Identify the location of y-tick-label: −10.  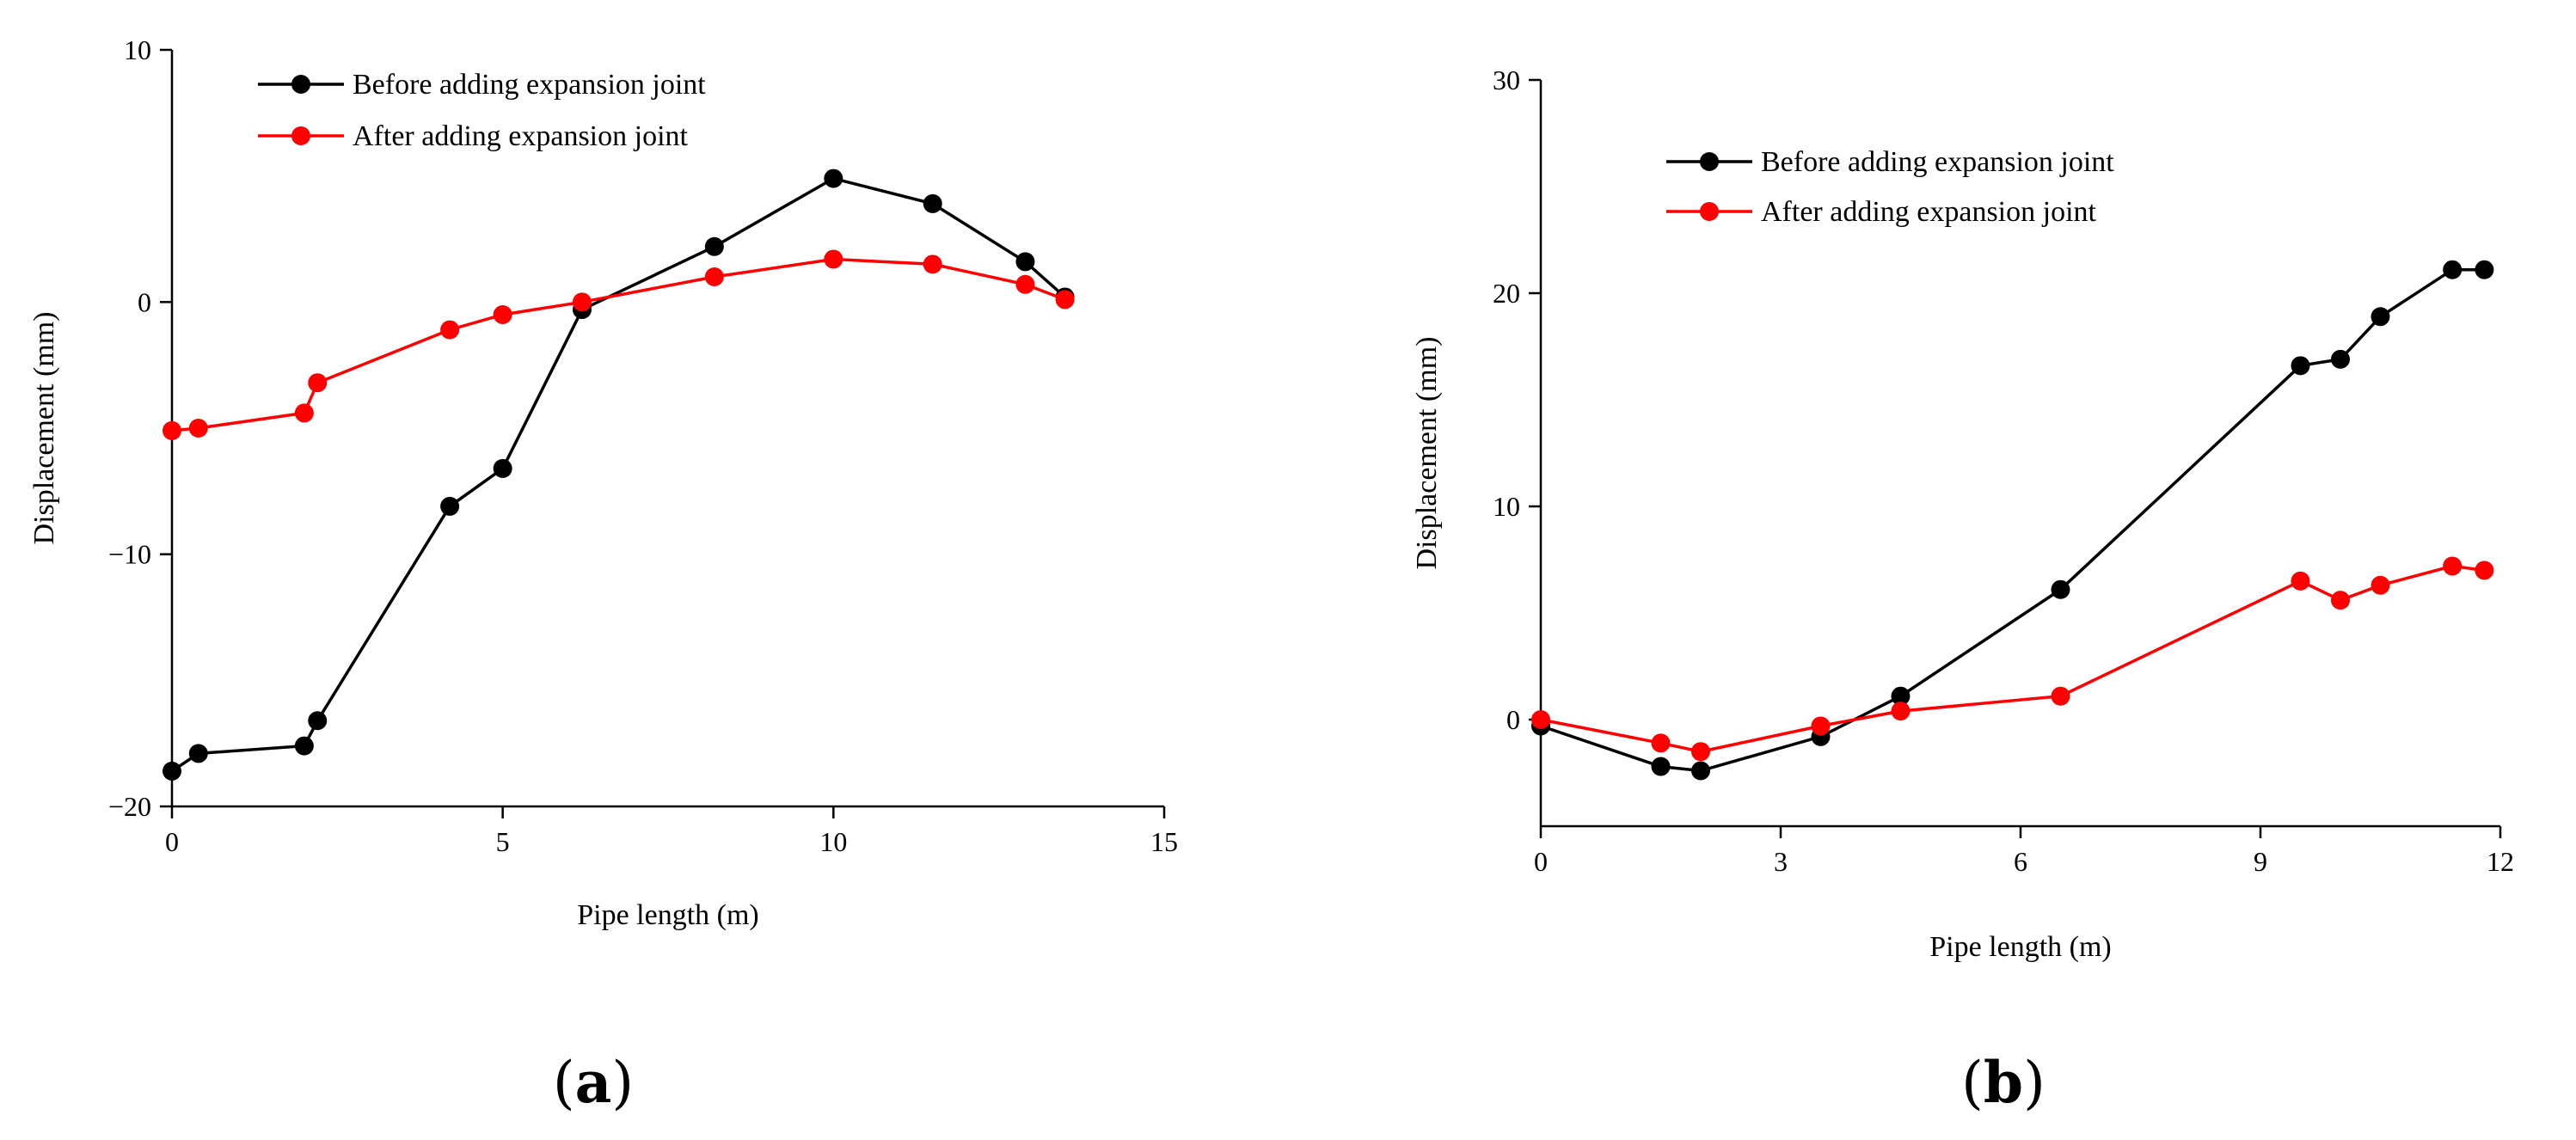
(129, 555).